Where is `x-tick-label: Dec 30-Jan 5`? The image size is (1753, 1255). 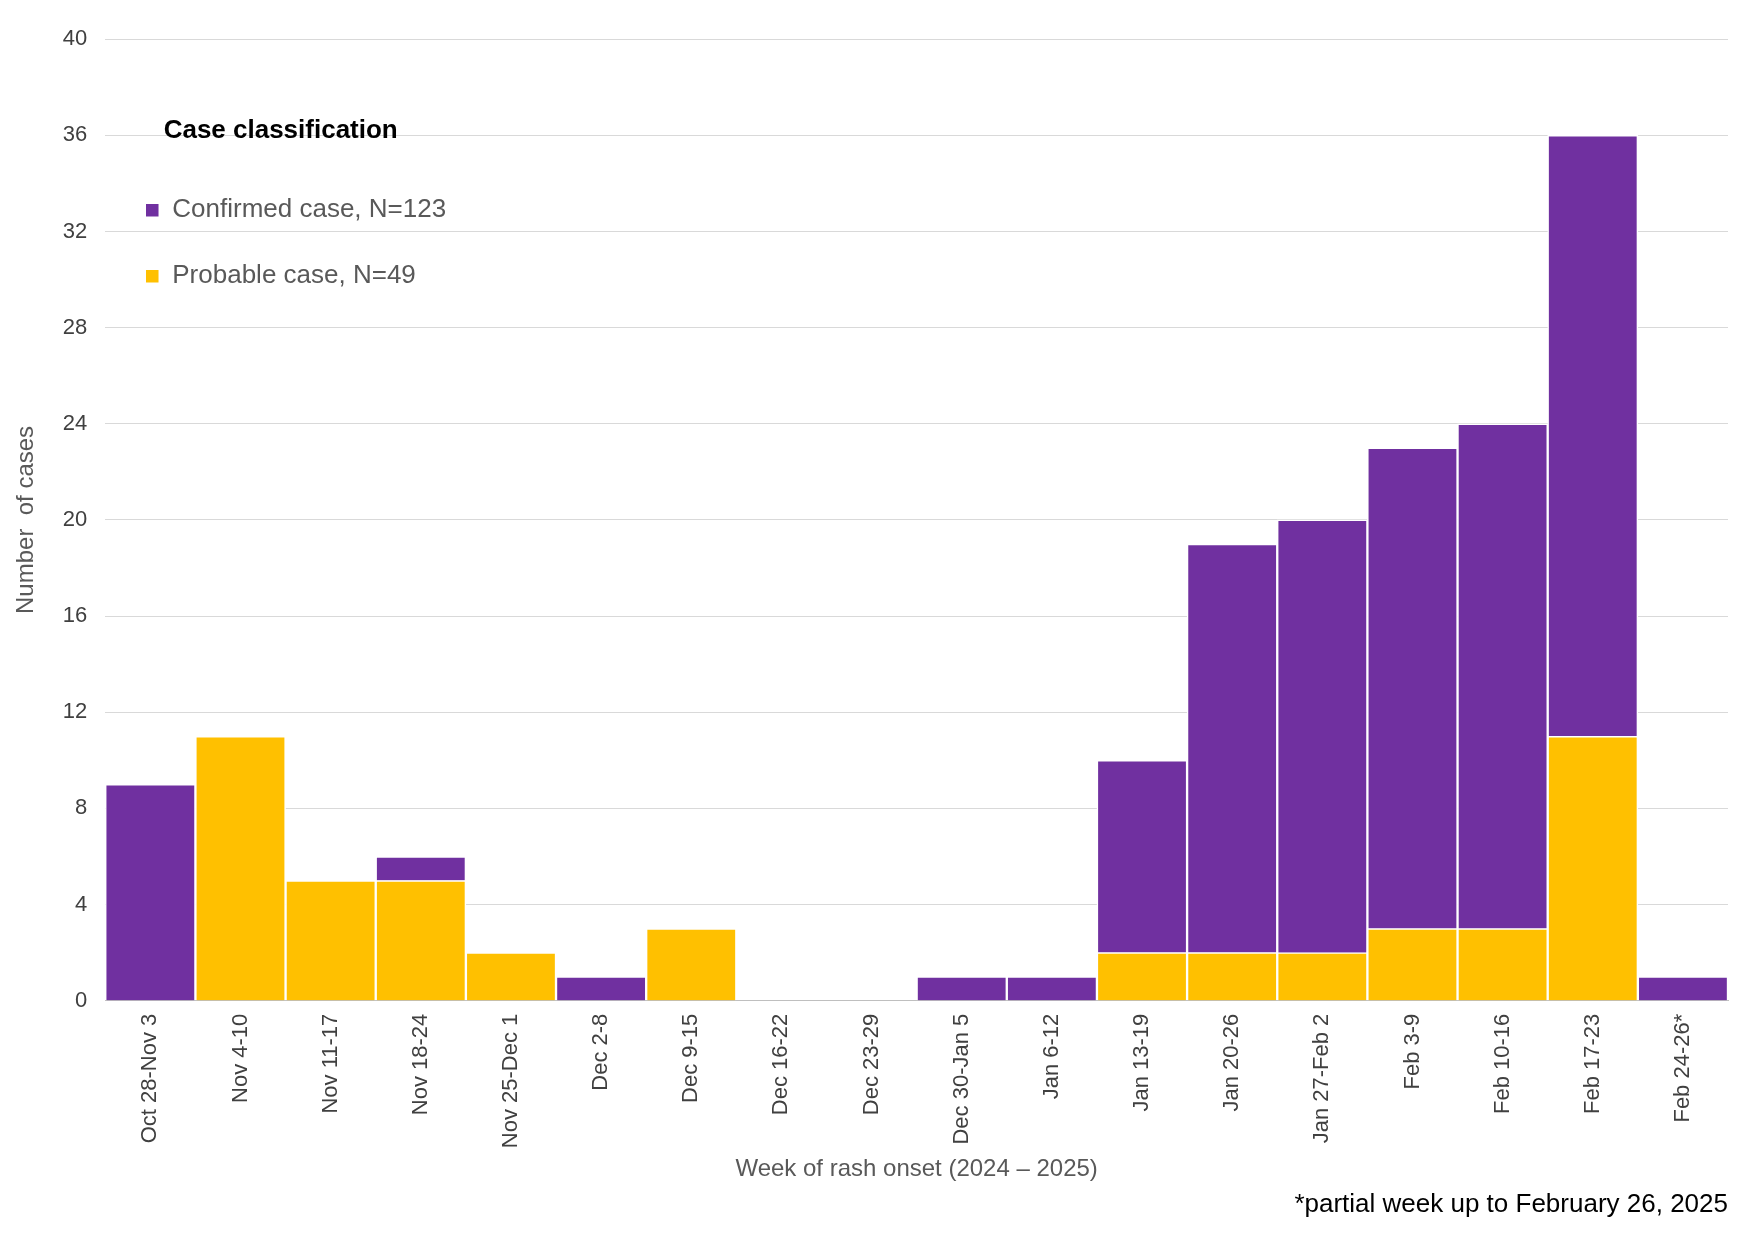 x-tick-label: Dec 30-Jan 5 is located at coordinates (960, 1079).